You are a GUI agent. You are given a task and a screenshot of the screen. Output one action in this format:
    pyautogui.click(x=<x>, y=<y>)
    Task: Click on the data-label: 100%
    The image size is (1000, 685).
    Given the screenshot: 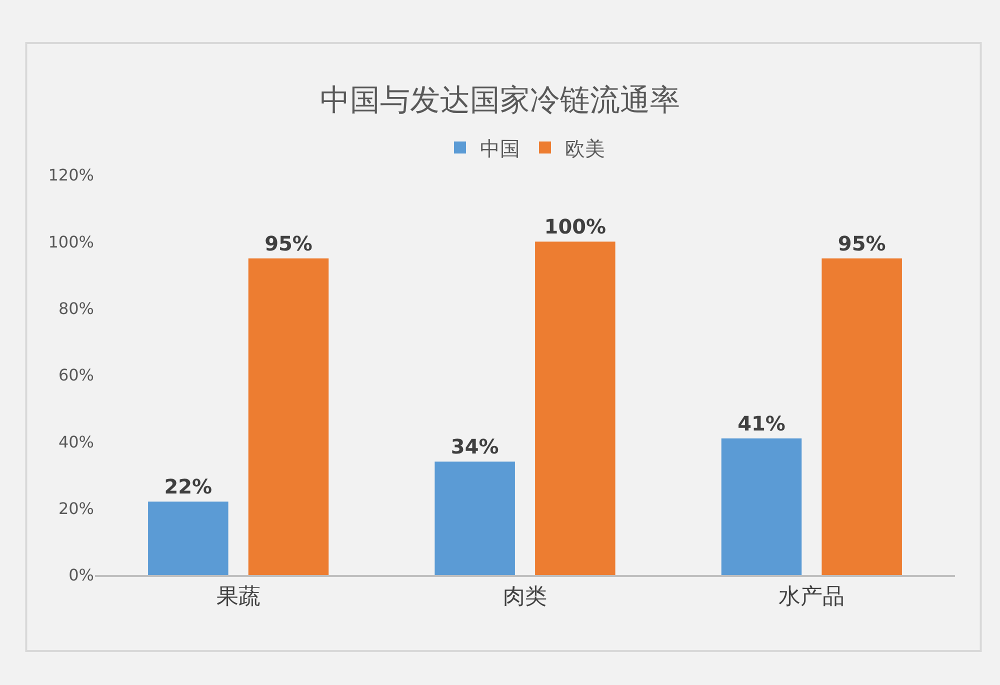 What is the action you would take?
    pyautogui.click(x=575, y=226)
    